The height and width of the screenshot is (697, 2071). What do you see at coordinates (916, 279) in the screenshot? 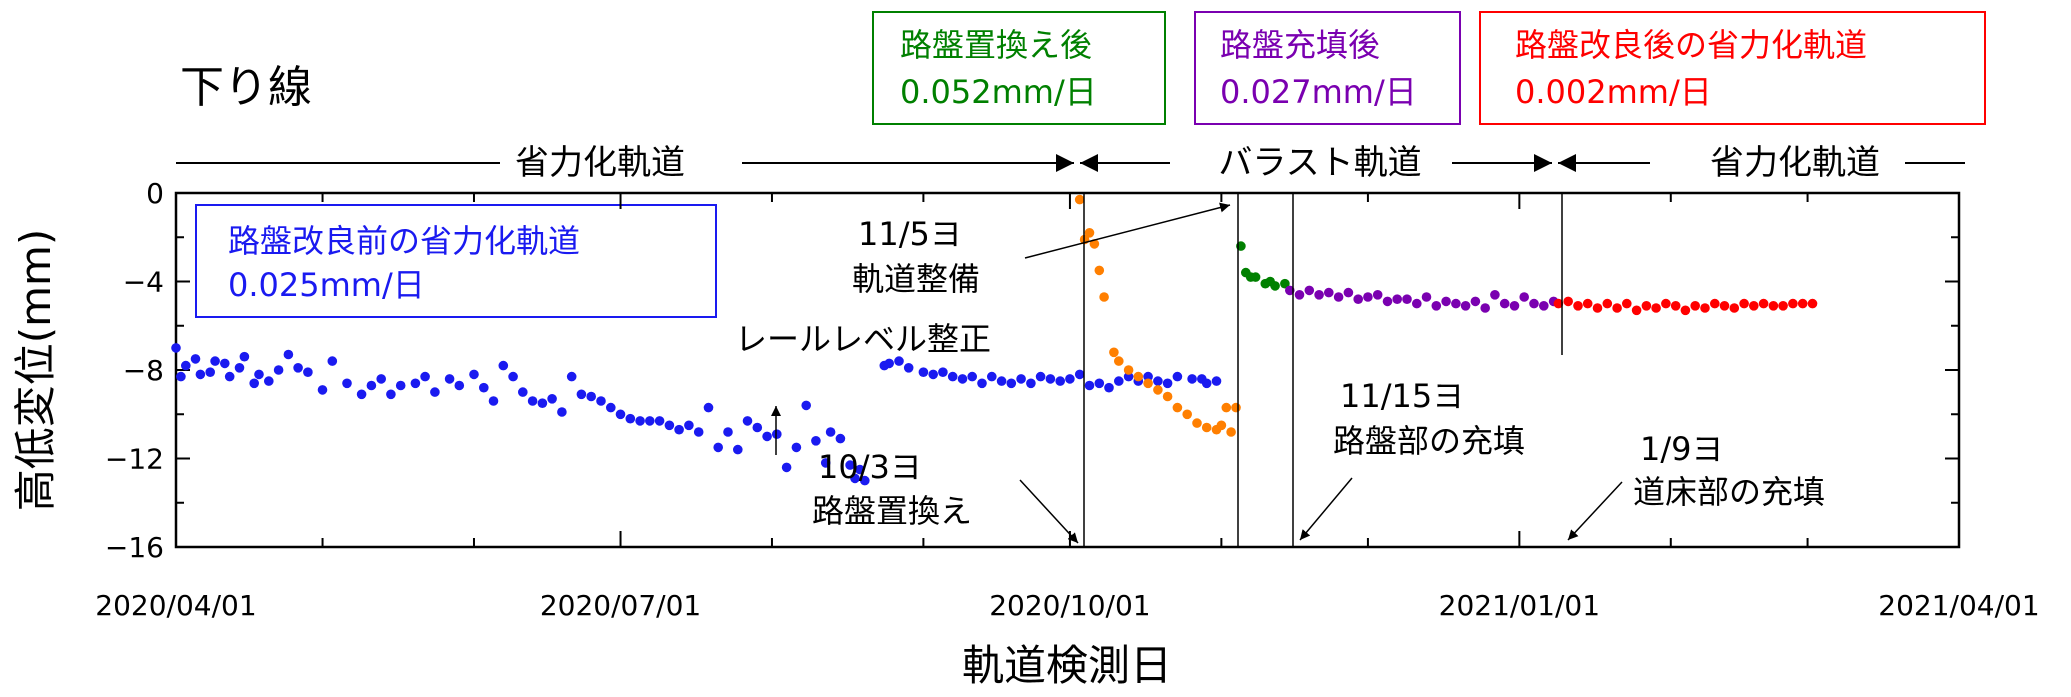
I see `annotation-1105-text: 軌道整備` at bounding box center [916, 279].